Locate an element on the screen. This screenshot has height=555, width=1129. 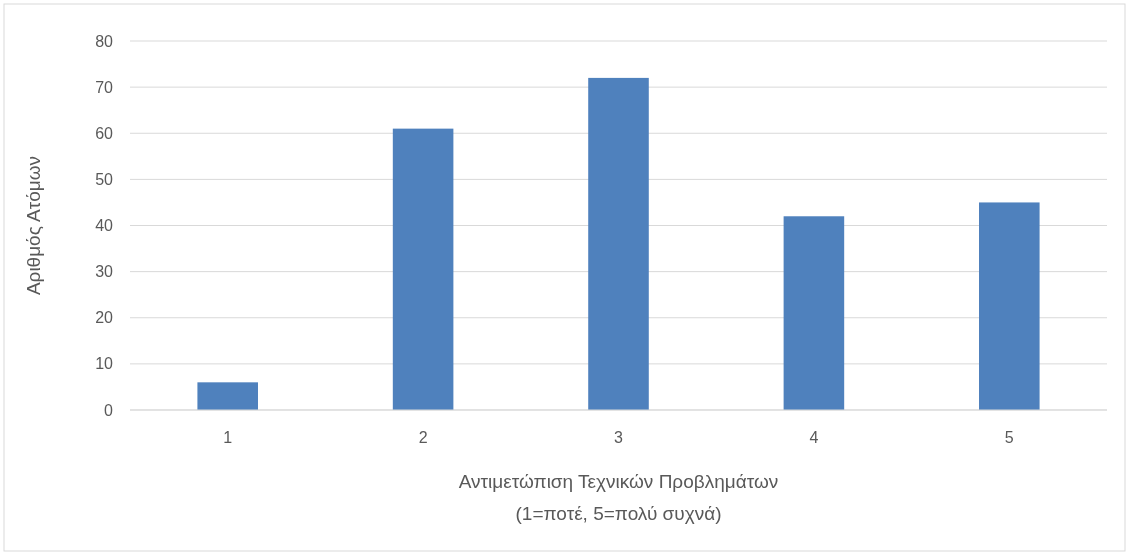
y-tick-label: 80 is located at coordinates (104, 41).